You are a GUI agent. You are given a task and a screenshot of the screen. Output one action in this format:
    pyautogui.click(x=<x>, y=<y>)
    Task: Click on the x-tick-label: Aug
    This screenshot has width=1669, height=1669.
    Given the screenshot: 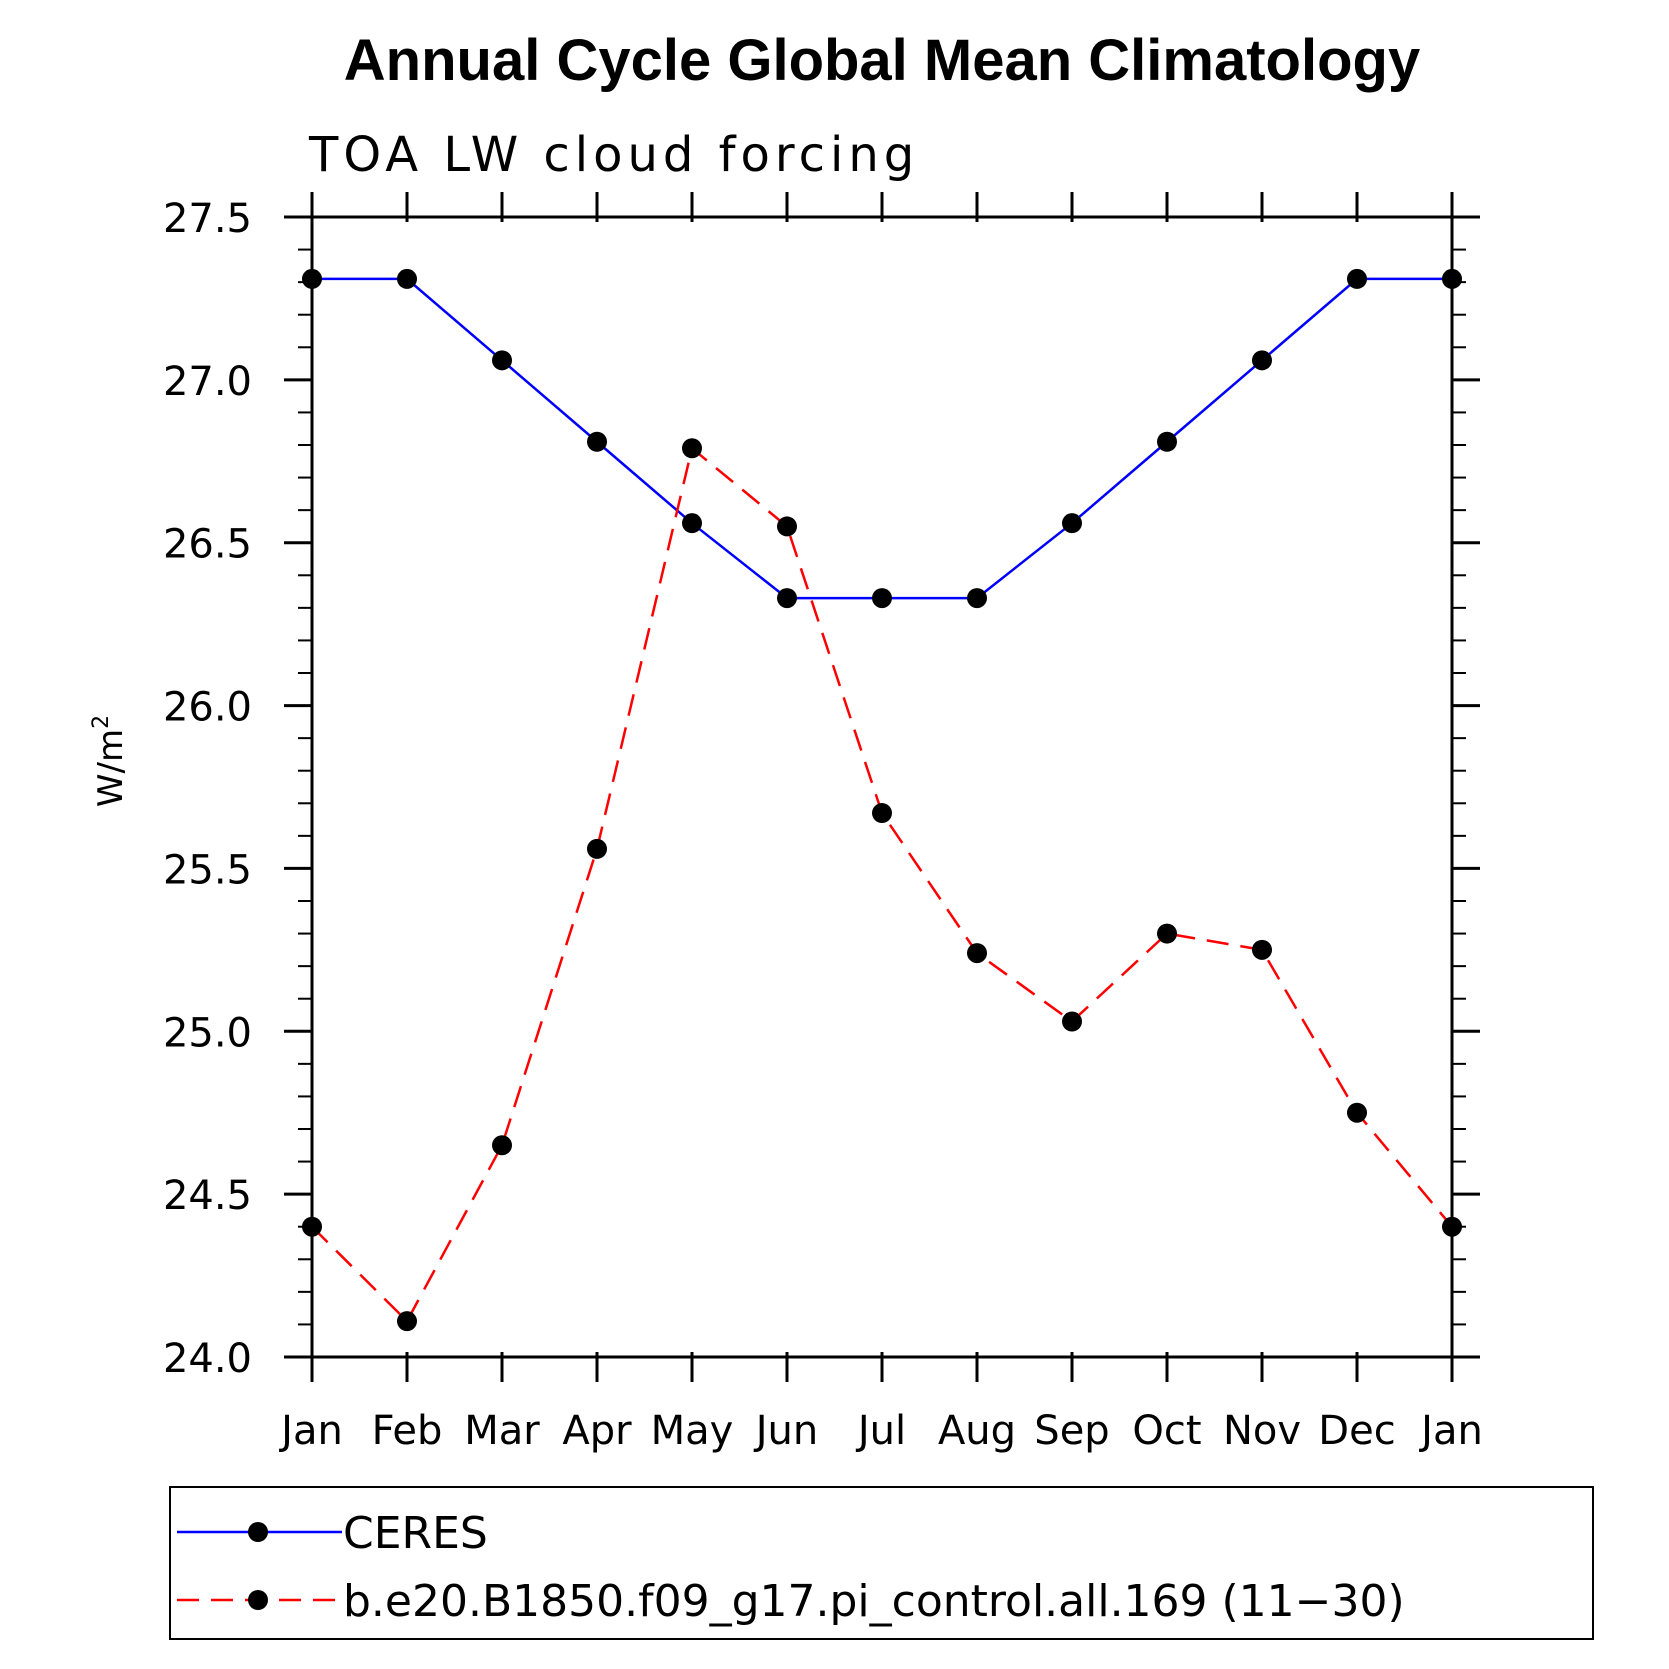 What is the action you would take?
    pyautogui.click(x=977, y=1431)
    